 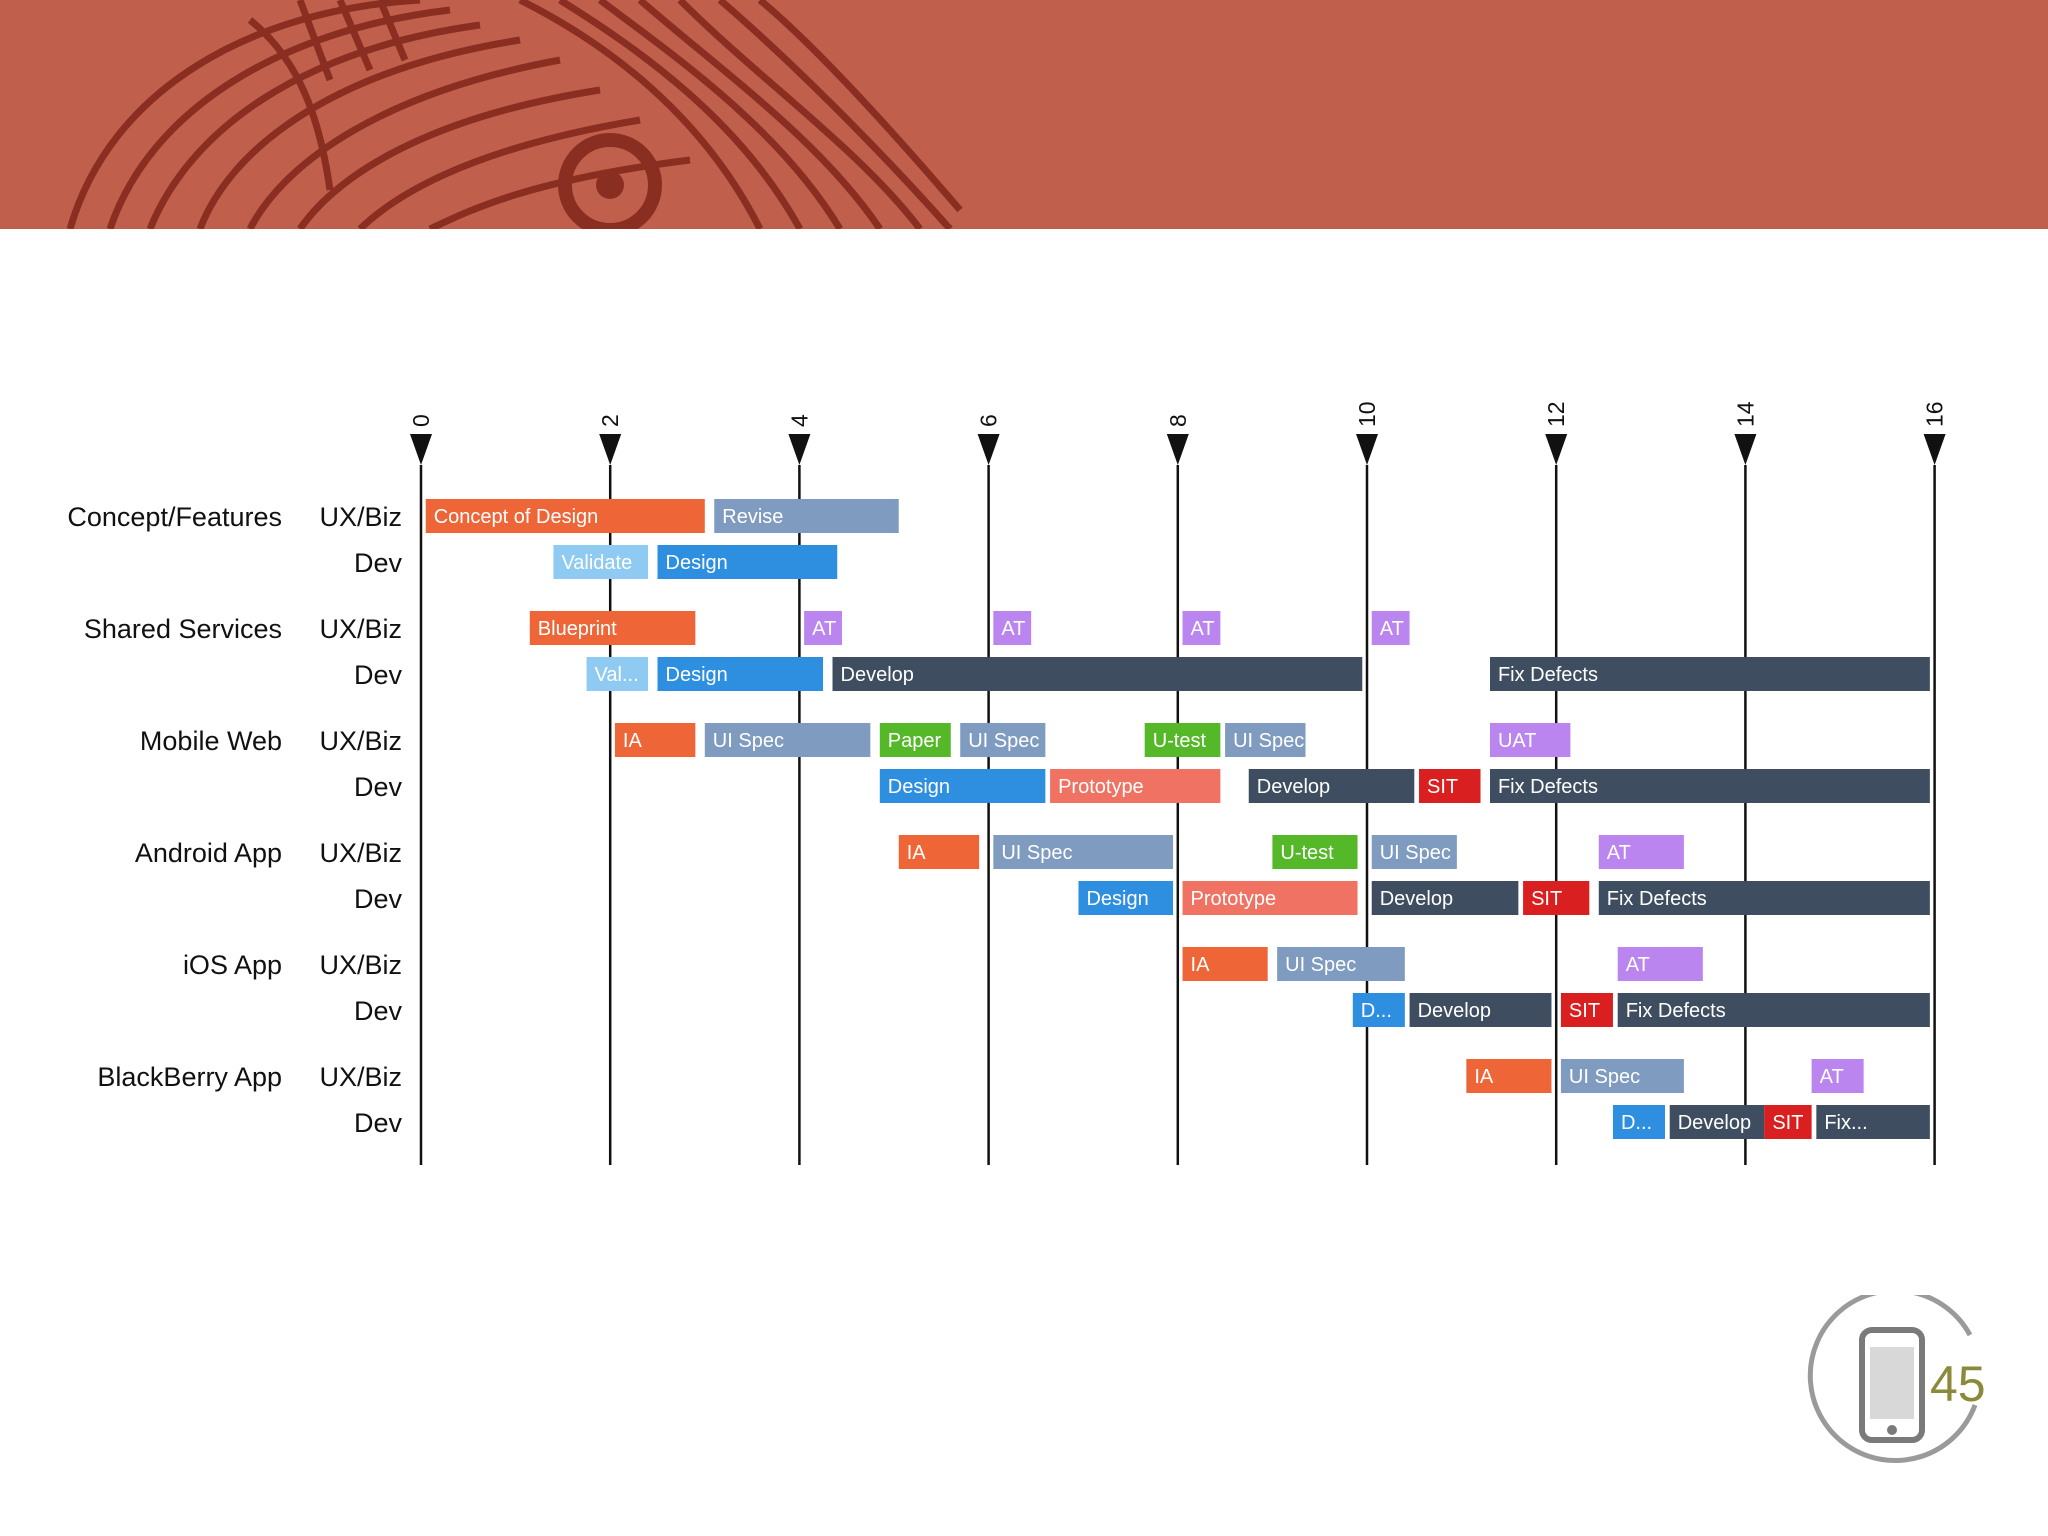 I want to click on badge-ring, so click(x=1892, y=1379).